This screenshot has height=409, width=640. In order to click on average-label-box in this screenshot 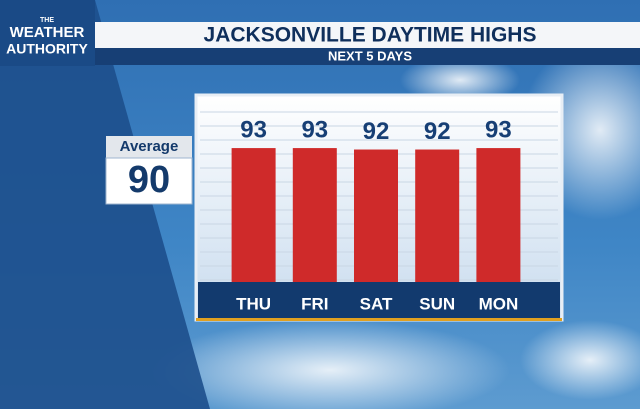, I will do `click(149, 147)`.